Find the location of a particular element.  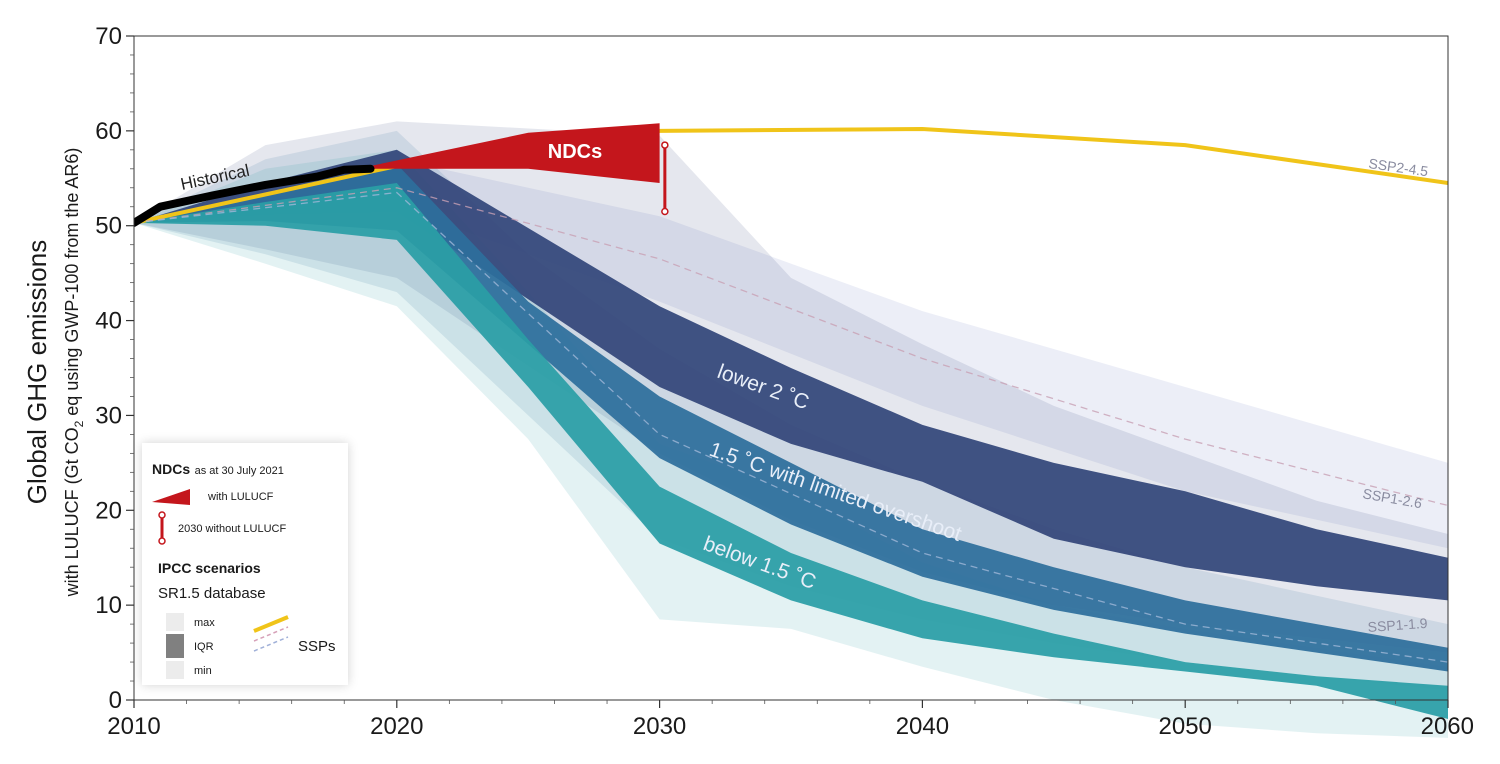

legend-ndc-bar-icon is located at coordinates (162, 528).